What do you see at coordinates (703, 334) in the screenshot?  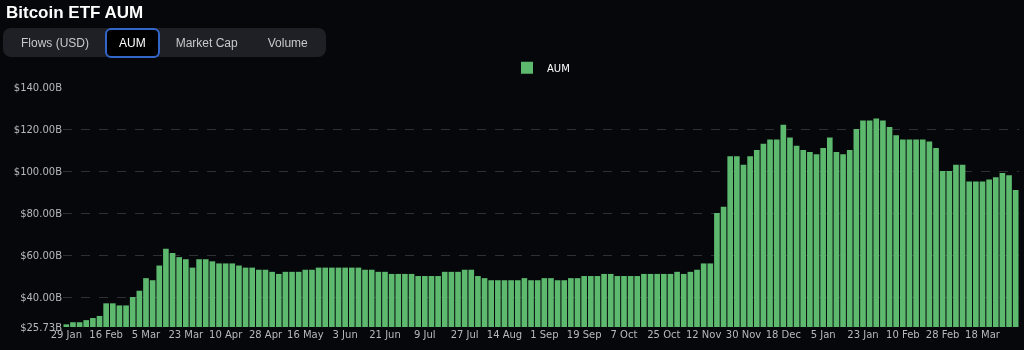 I see `x-tick-label: 12 Nov` at bounding box center [703, 334].